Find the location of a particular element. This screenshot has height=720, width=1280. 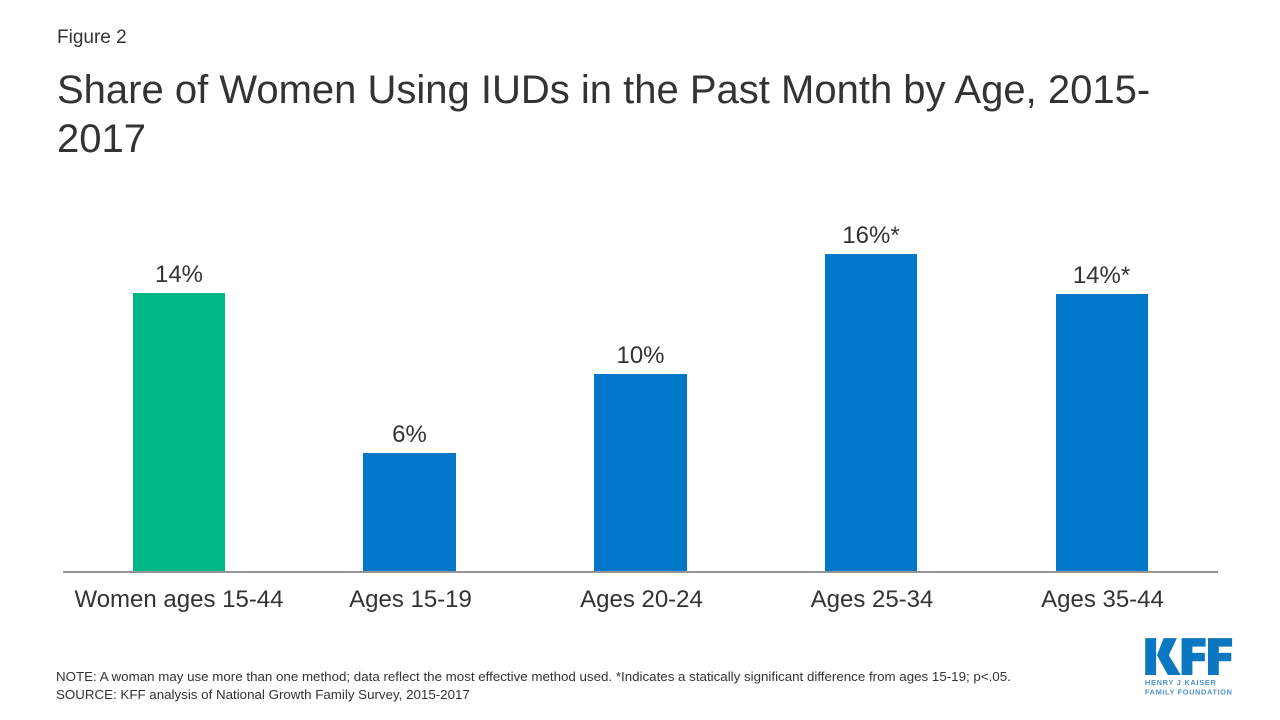

svg-text: FAMILY FOUNDATION is located at coordinates (1189, 691).